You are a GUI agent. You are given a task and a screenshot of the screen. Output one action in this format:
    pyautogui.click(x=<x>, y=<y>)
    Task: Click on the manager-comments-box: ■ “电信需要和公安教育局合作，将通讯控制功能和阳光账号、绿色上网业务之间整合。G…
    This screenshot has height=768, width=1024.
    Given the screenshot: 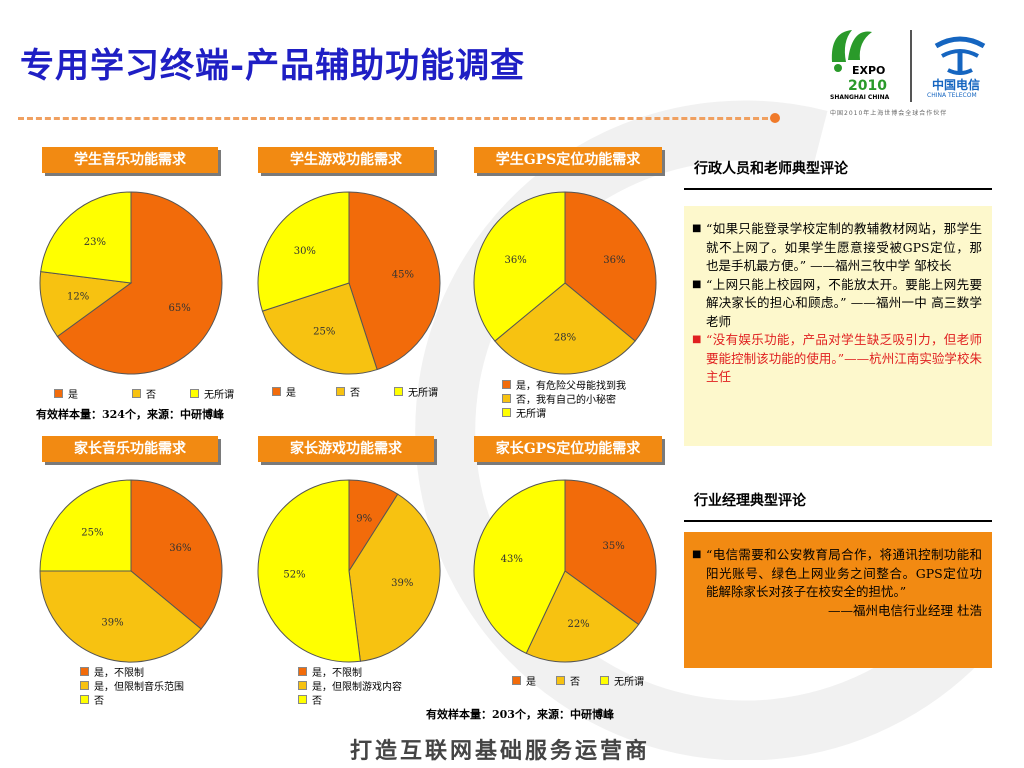 What is the action you would take?
    pyautogui.click(x=838, y=600)
    